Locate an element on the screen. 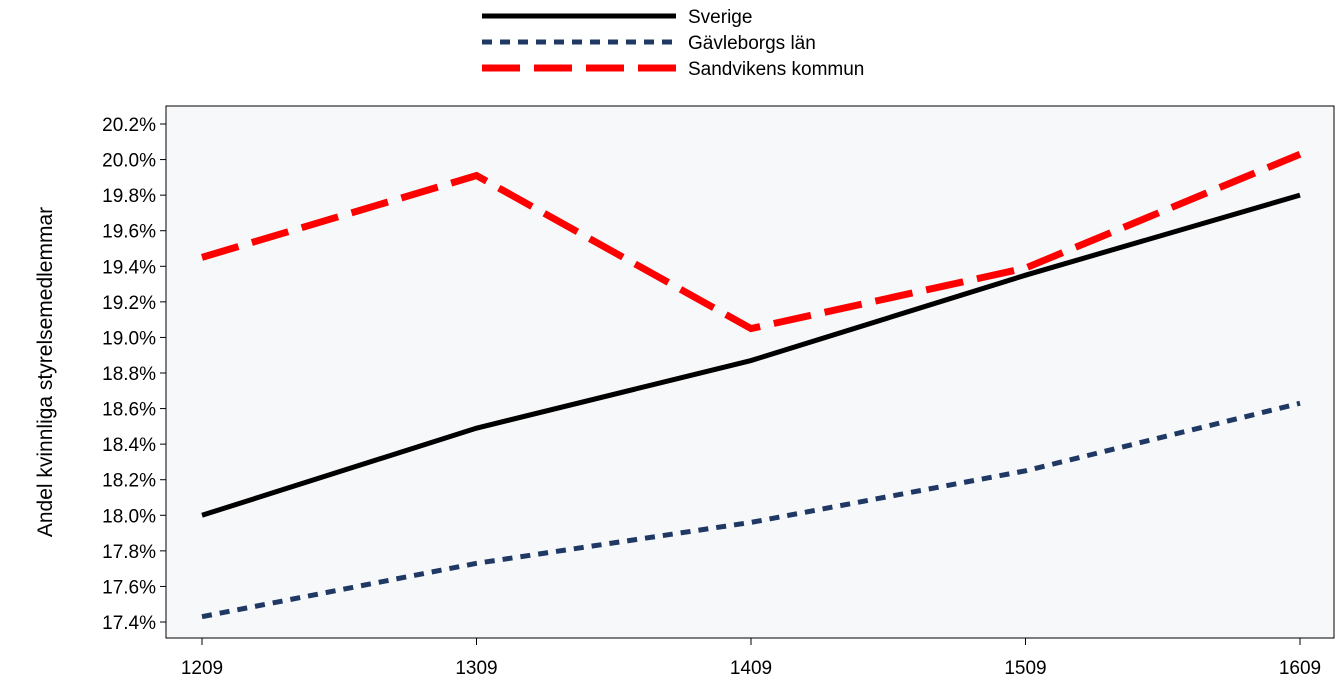 The image size is (1343, 692). x-tick-label: 1409 is located at coordinates (751, 668).